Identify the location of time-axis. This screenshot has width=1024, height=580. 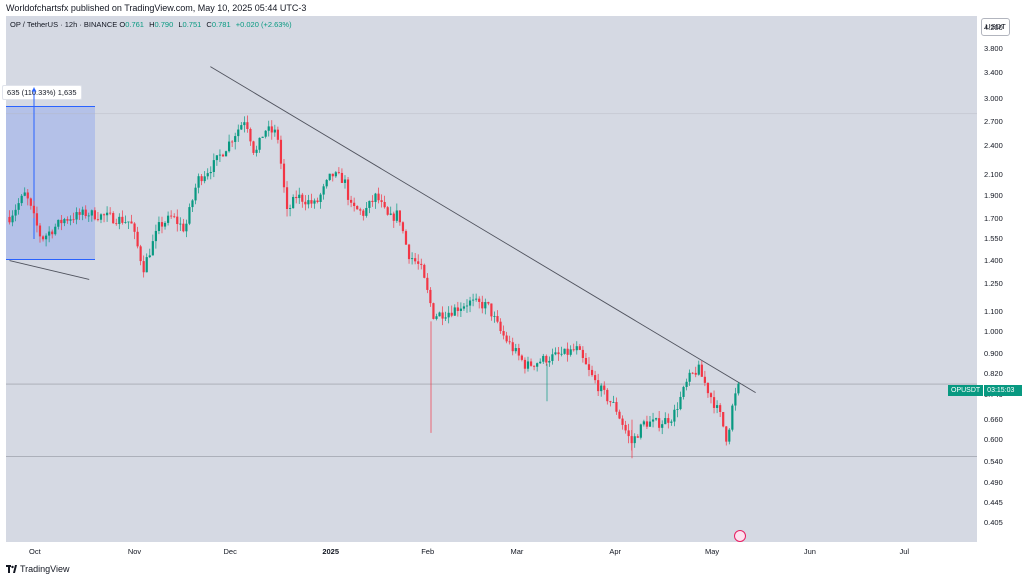
(491, 552).